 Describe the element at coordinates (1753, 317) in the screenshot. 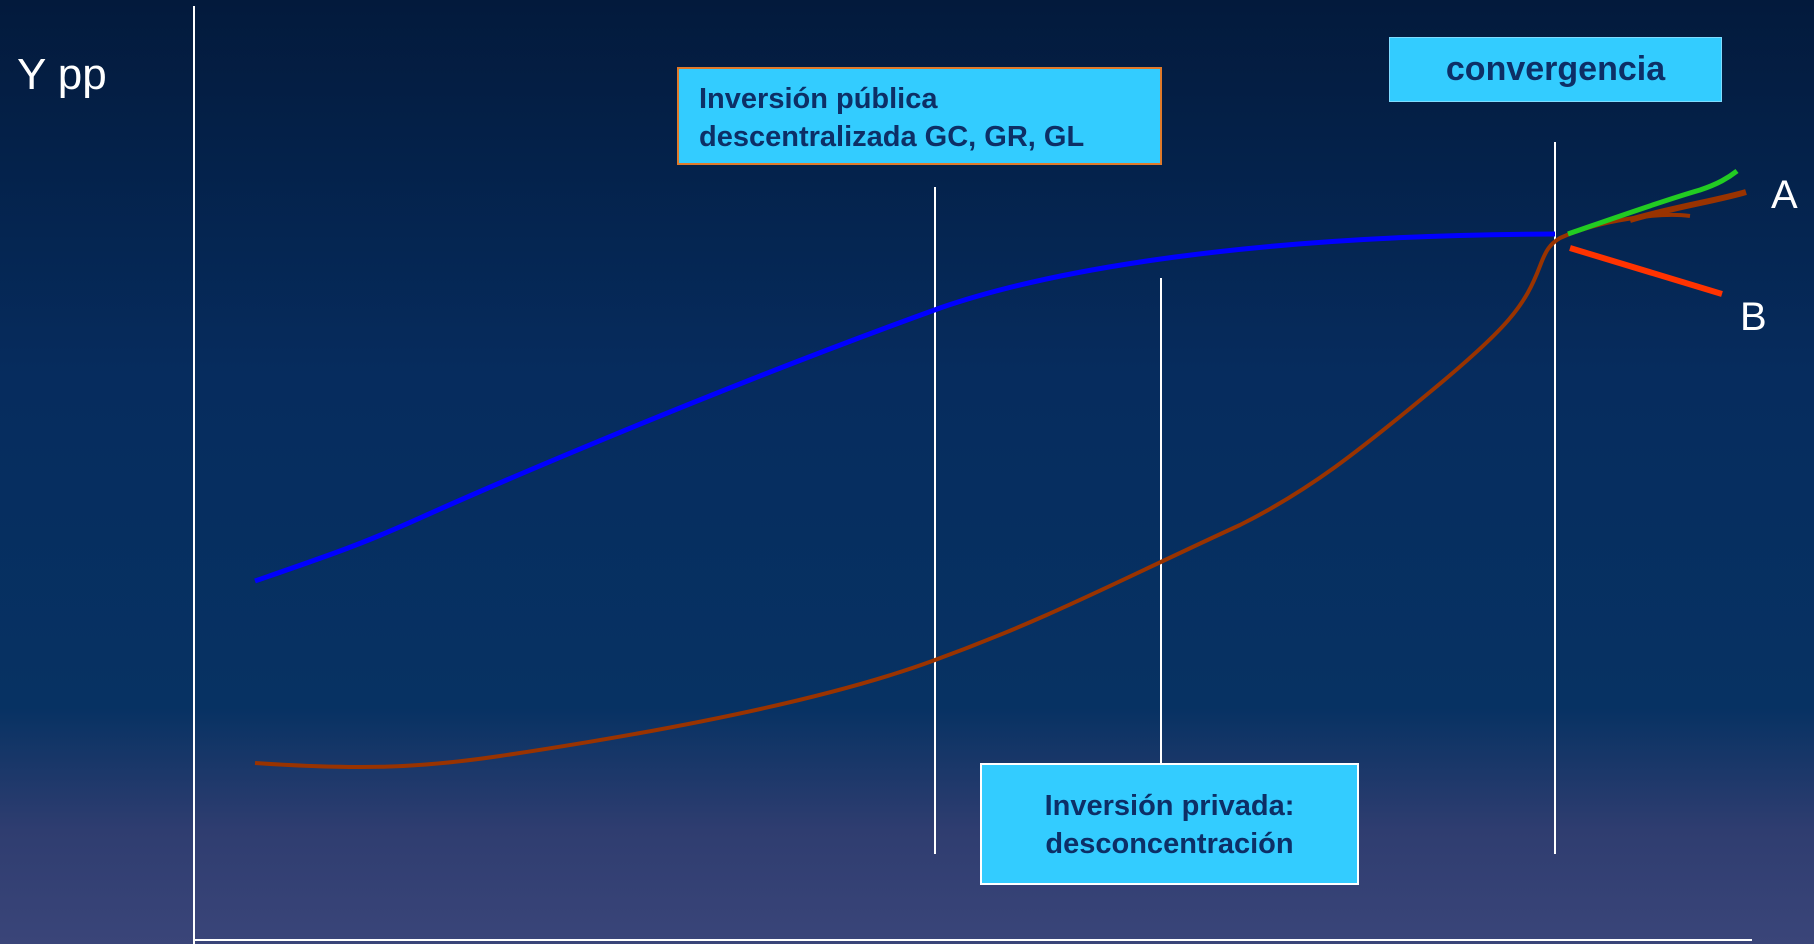

I see `scenario-b-label: B` at that location.